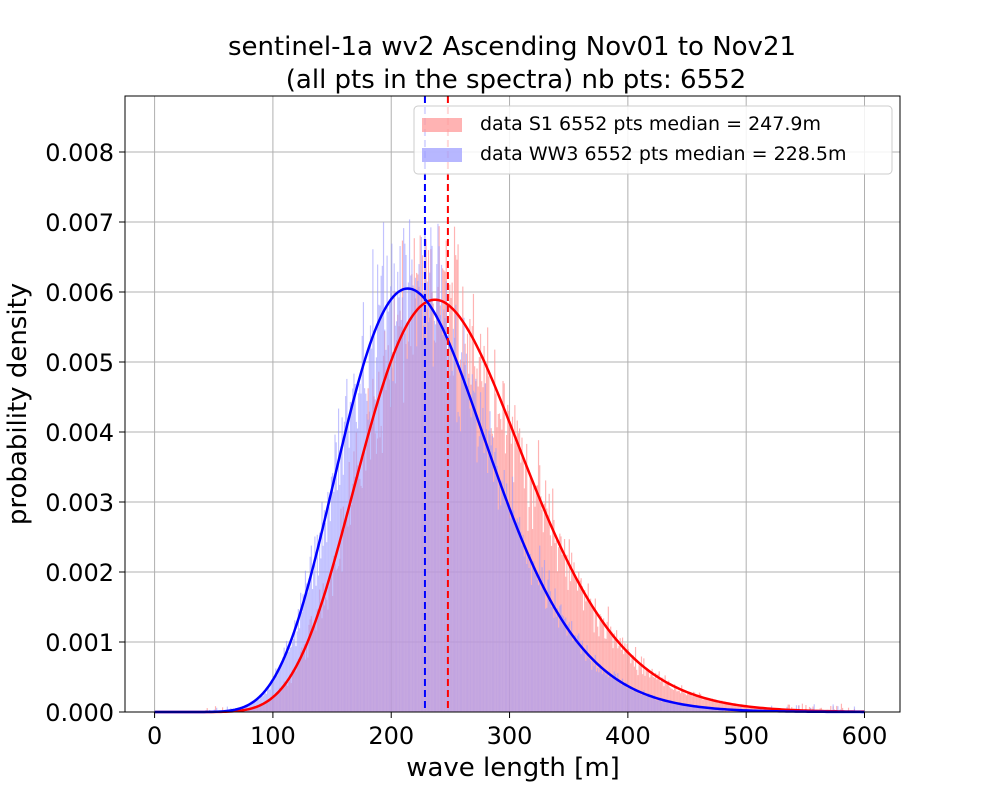 The width and height of the screenshot is (1000, 800). Describe the element at coordinates (513, 768) in the screenshot. I see `x-axis-label: wave length [m]` at that location.